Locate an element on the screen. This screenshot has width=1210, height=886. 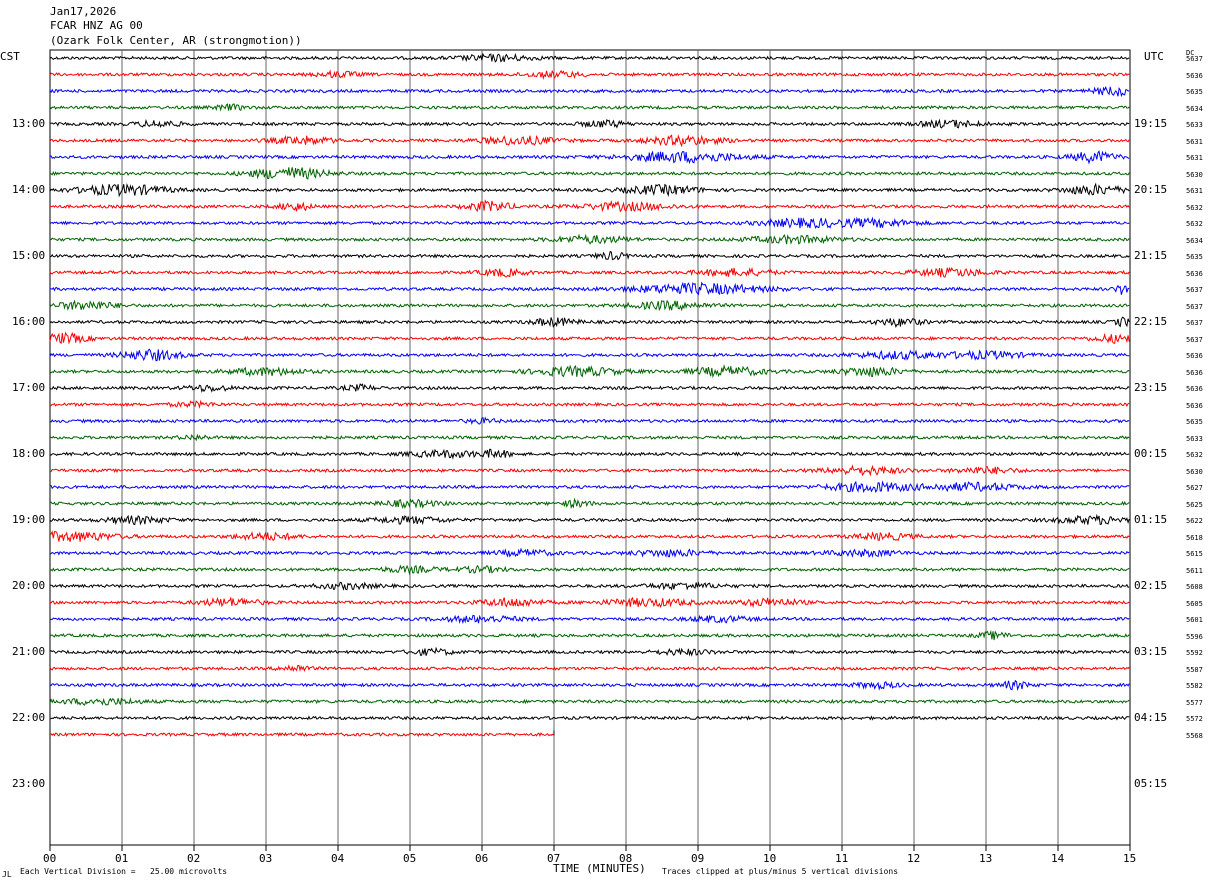
dc-offset-label: 5605 is located at coordinates (1194, 603).